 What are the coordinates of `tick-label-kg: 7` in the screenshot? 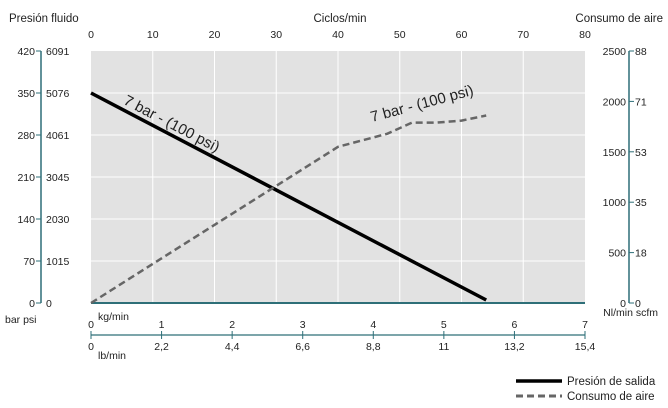 It's located at (585, 325).